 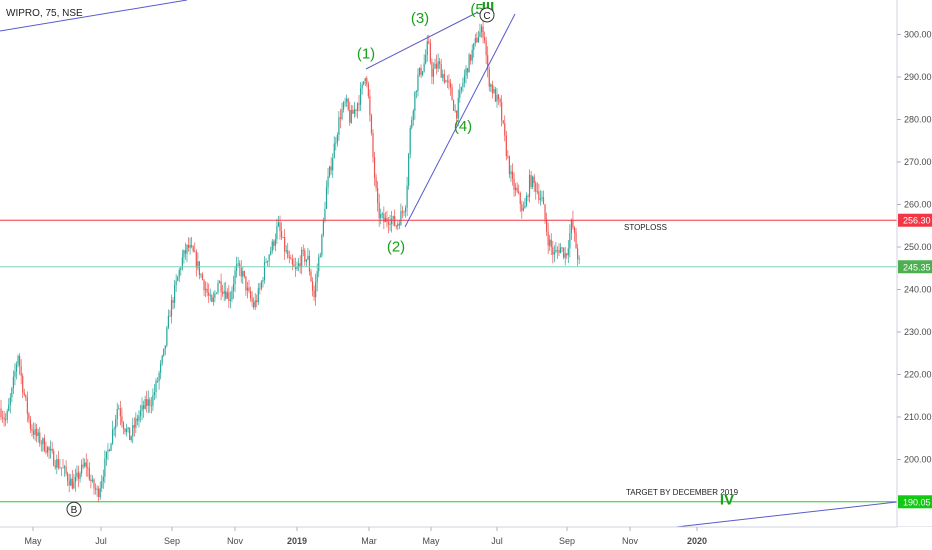 What do you see at coordinates (235, 541) in the screenshot?
I see `x-tick-label: Nov` at bounding box center [235, 541].